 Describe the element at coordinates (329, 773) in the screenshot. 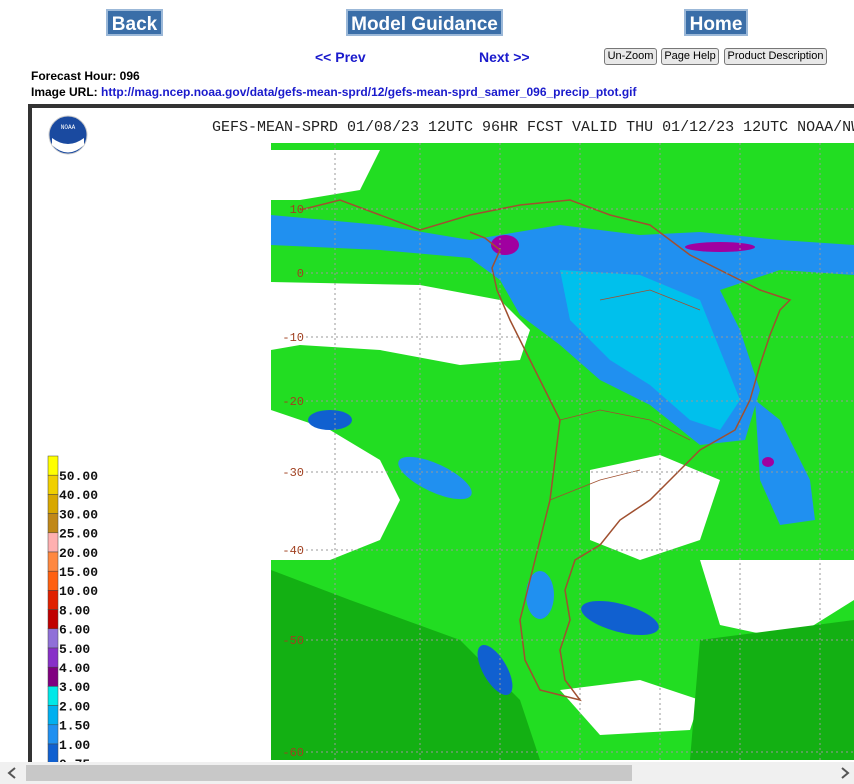

I see `scrollbar-thumb` at that location.